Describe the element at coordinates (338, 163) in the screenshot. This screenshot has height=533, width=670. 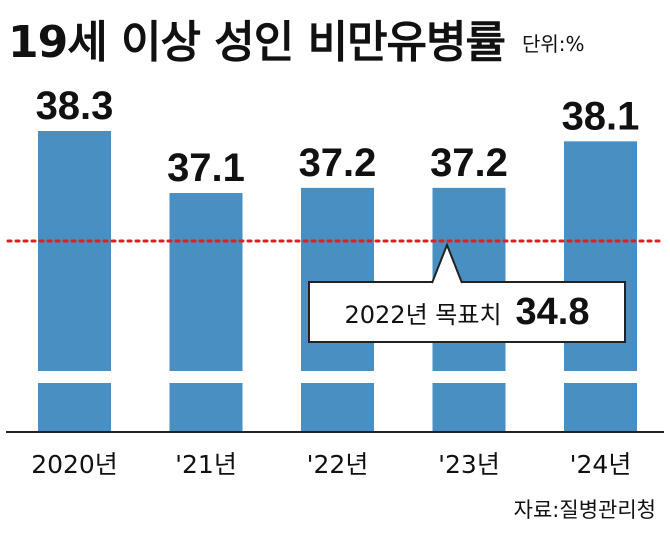
I see `data-label-2: 37.2` at that location.